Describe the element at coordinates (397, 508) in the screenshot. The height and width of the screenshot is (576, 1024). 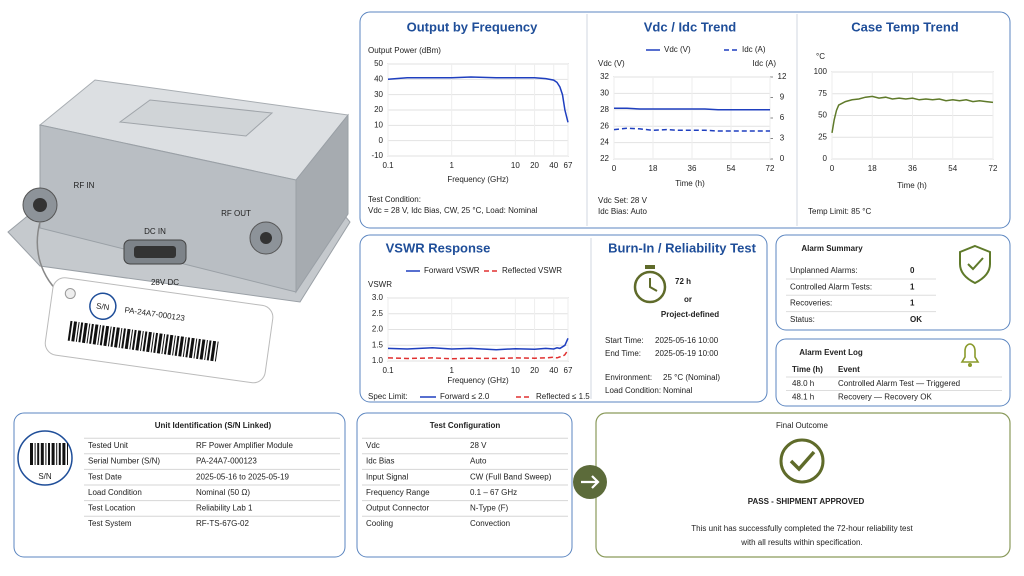
I see `table-label: Output Connector` at that location.